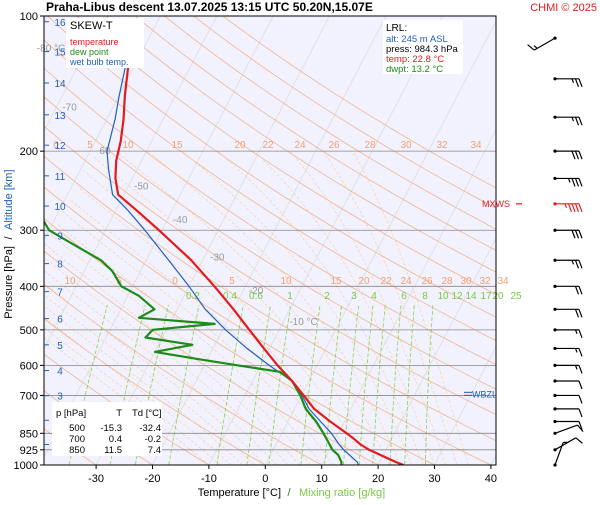  Describe the element at coordinates (471, 296) in the screenshot. I see `mixing-ratio-label: 14` at that location.